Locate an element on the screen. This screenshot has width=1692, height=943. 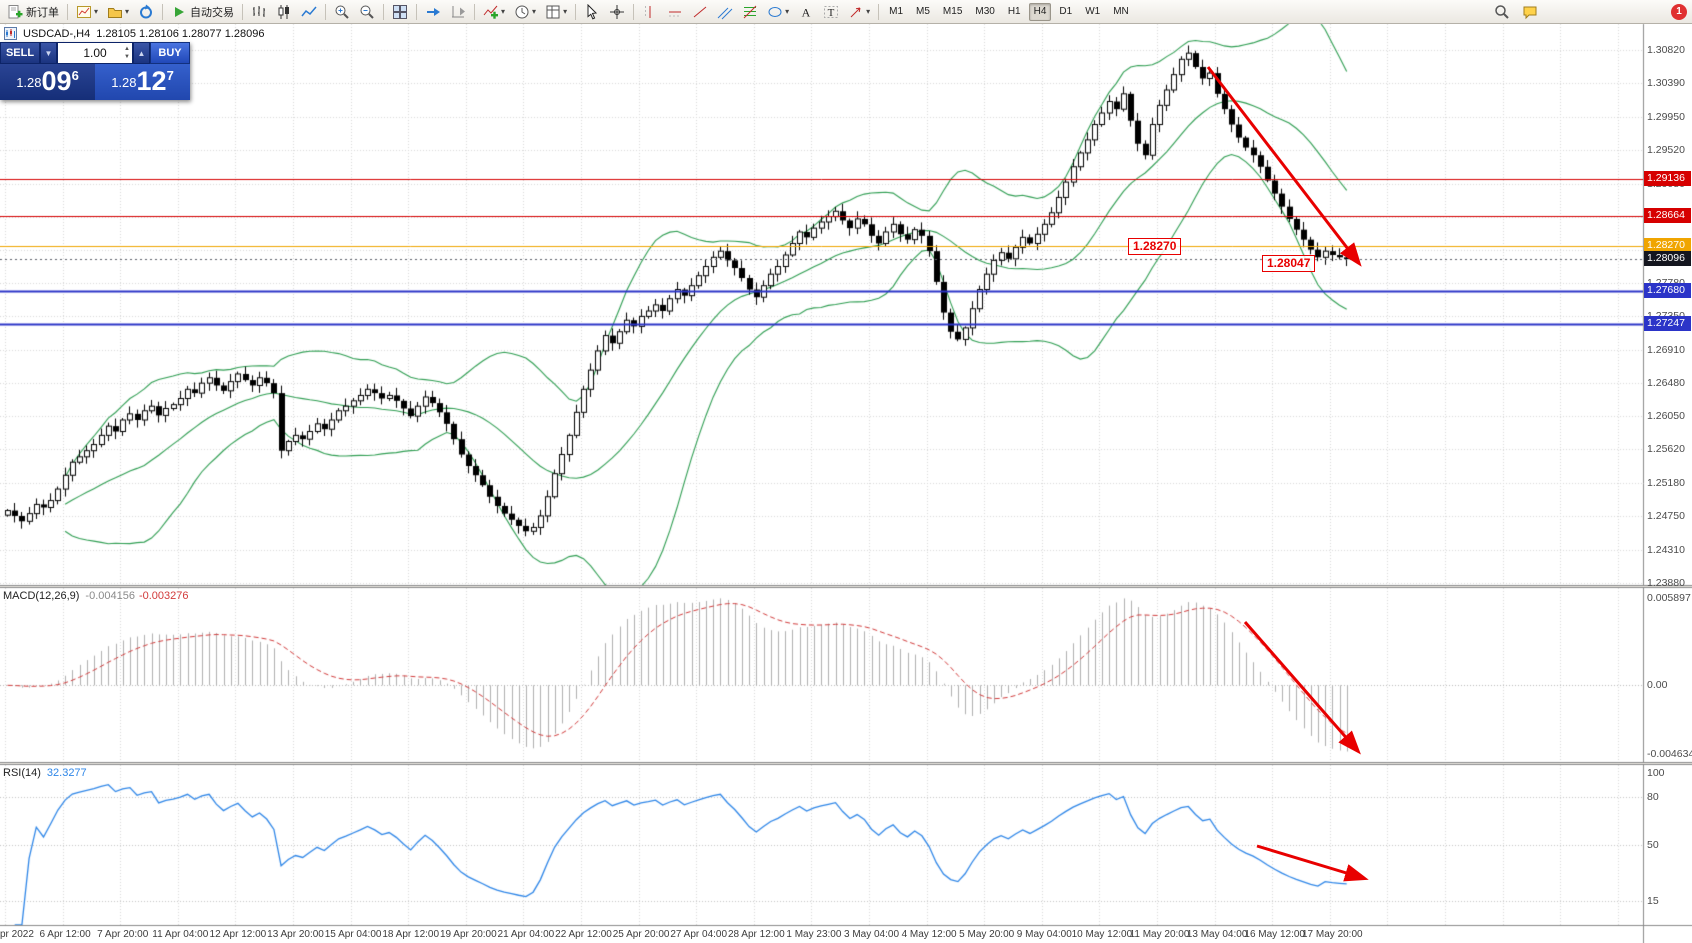
zoom-out-button is located at coordinates (367, 12).